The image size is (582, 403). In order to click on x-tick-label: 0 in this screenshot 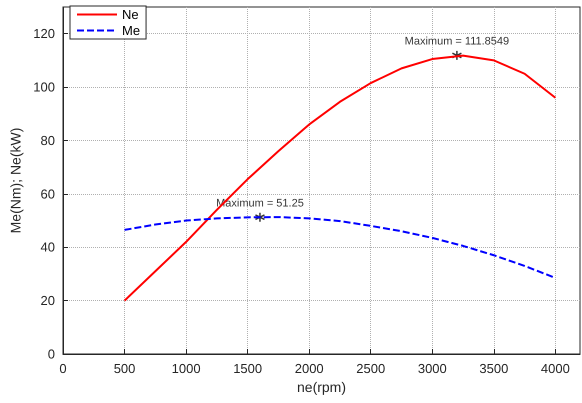, I will do `click(63, 368)`.